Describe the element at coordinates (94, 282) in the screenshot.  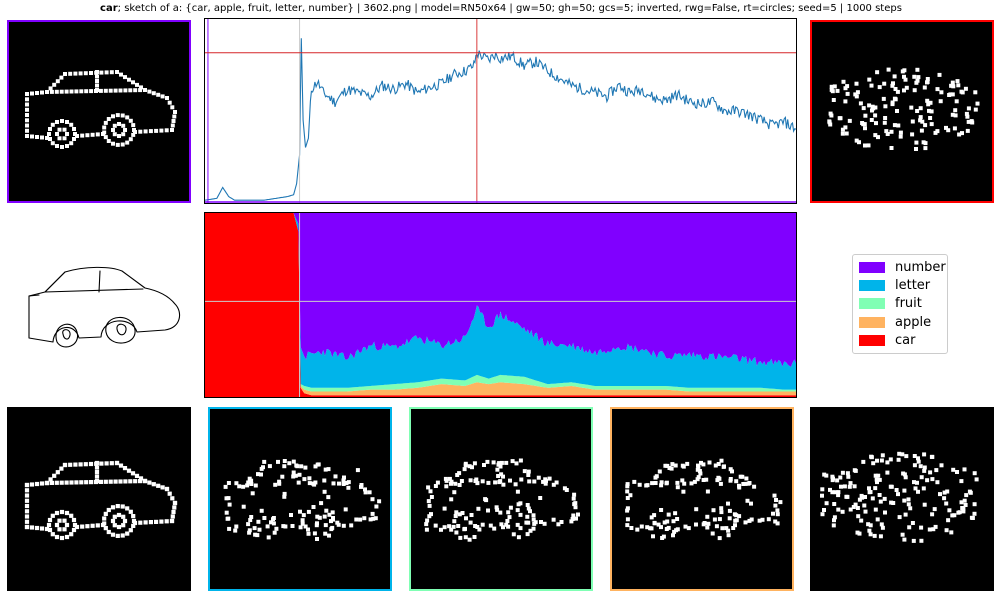
I see `sketch-window-line` at that location.